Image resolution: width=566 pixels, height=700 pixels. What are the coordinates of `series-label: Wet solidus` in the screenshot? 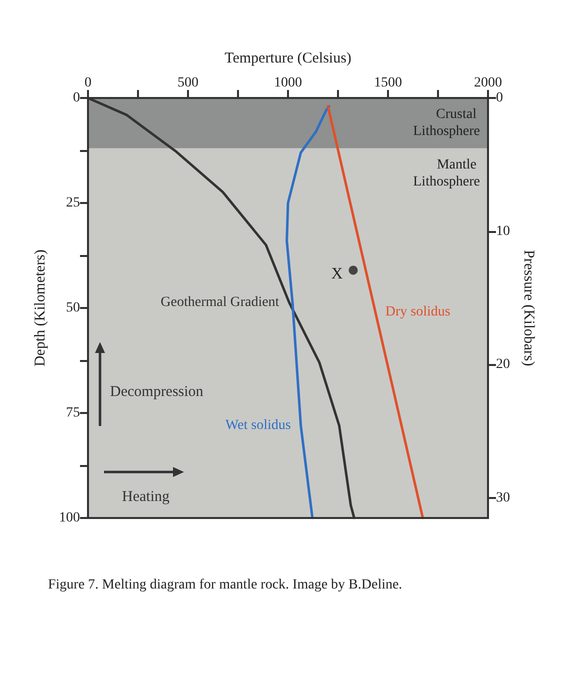 It's located at (258, 426).